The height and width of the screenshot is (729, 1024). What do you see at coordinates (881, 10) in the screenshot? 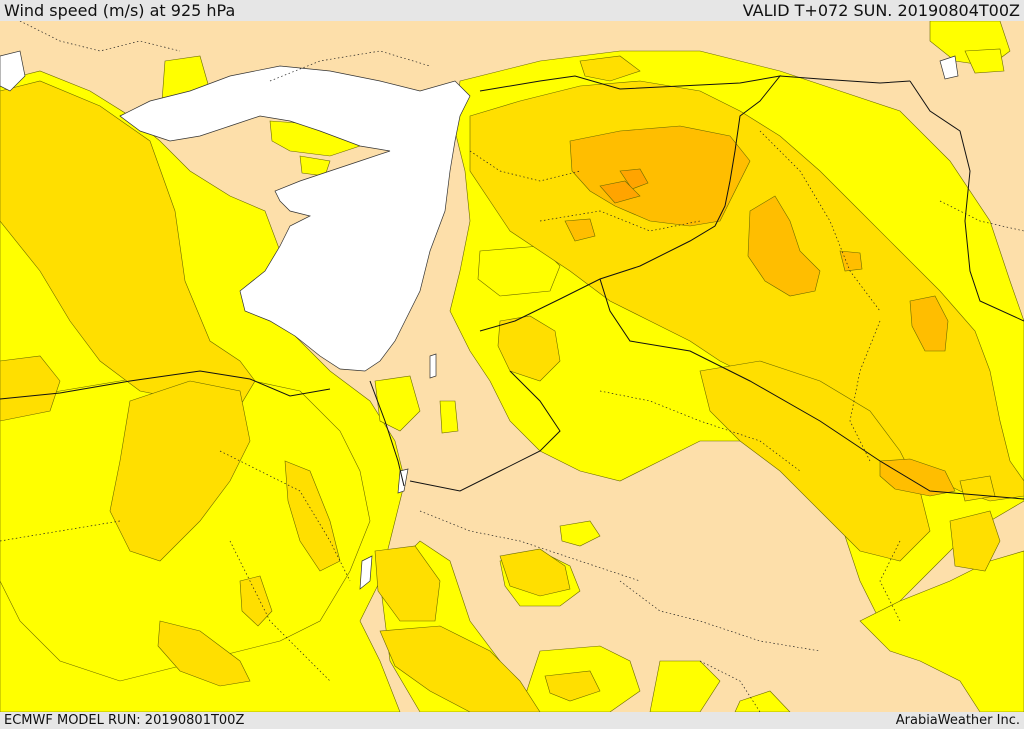
I see `valid-time: VALID T+072 SUN. 20190804T00Z` at bounding box center [881, 10].